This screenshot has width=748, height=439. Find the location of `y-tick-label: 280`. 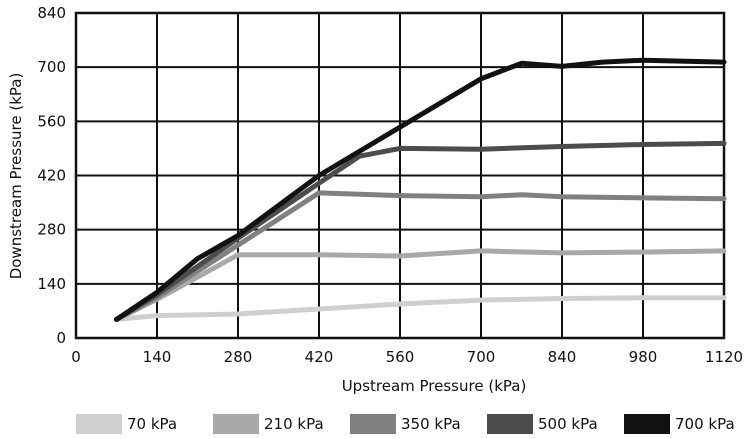

y-tick-label: 280 is located at coordinates (51, 230).